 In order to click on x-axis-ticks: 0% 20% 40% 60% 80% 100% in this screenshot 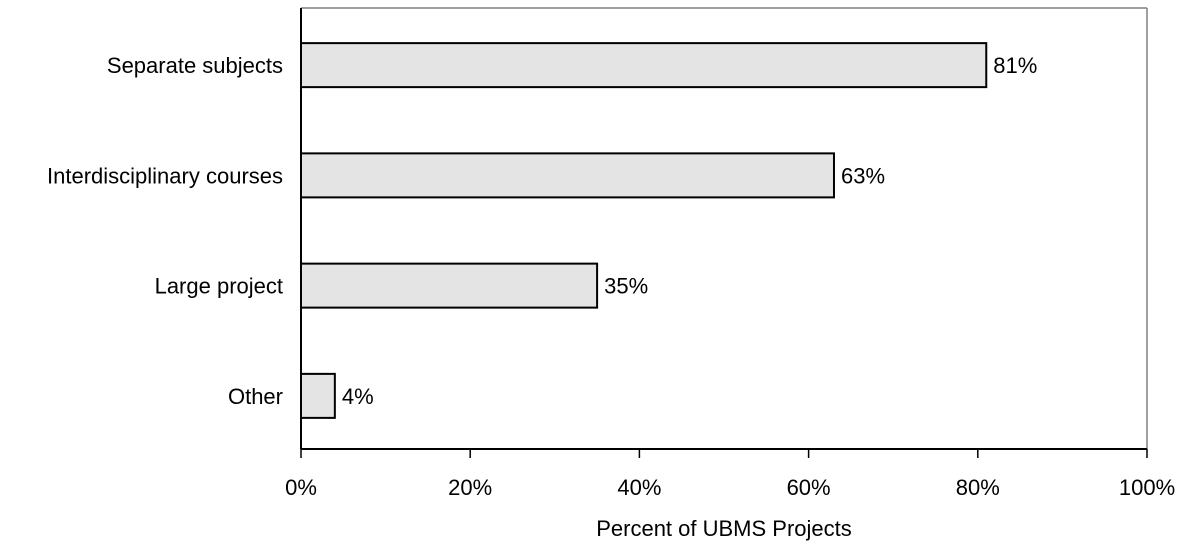, I will do `click(730, 474)`.